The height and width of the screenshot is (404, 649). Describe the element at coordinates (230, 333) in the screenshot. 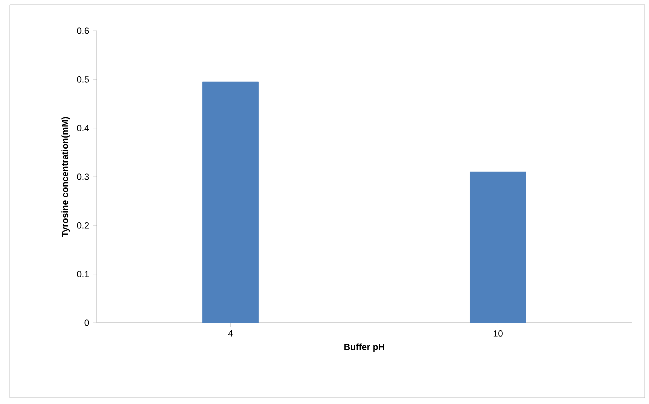

I see `x-tick-label: 4` at that location.